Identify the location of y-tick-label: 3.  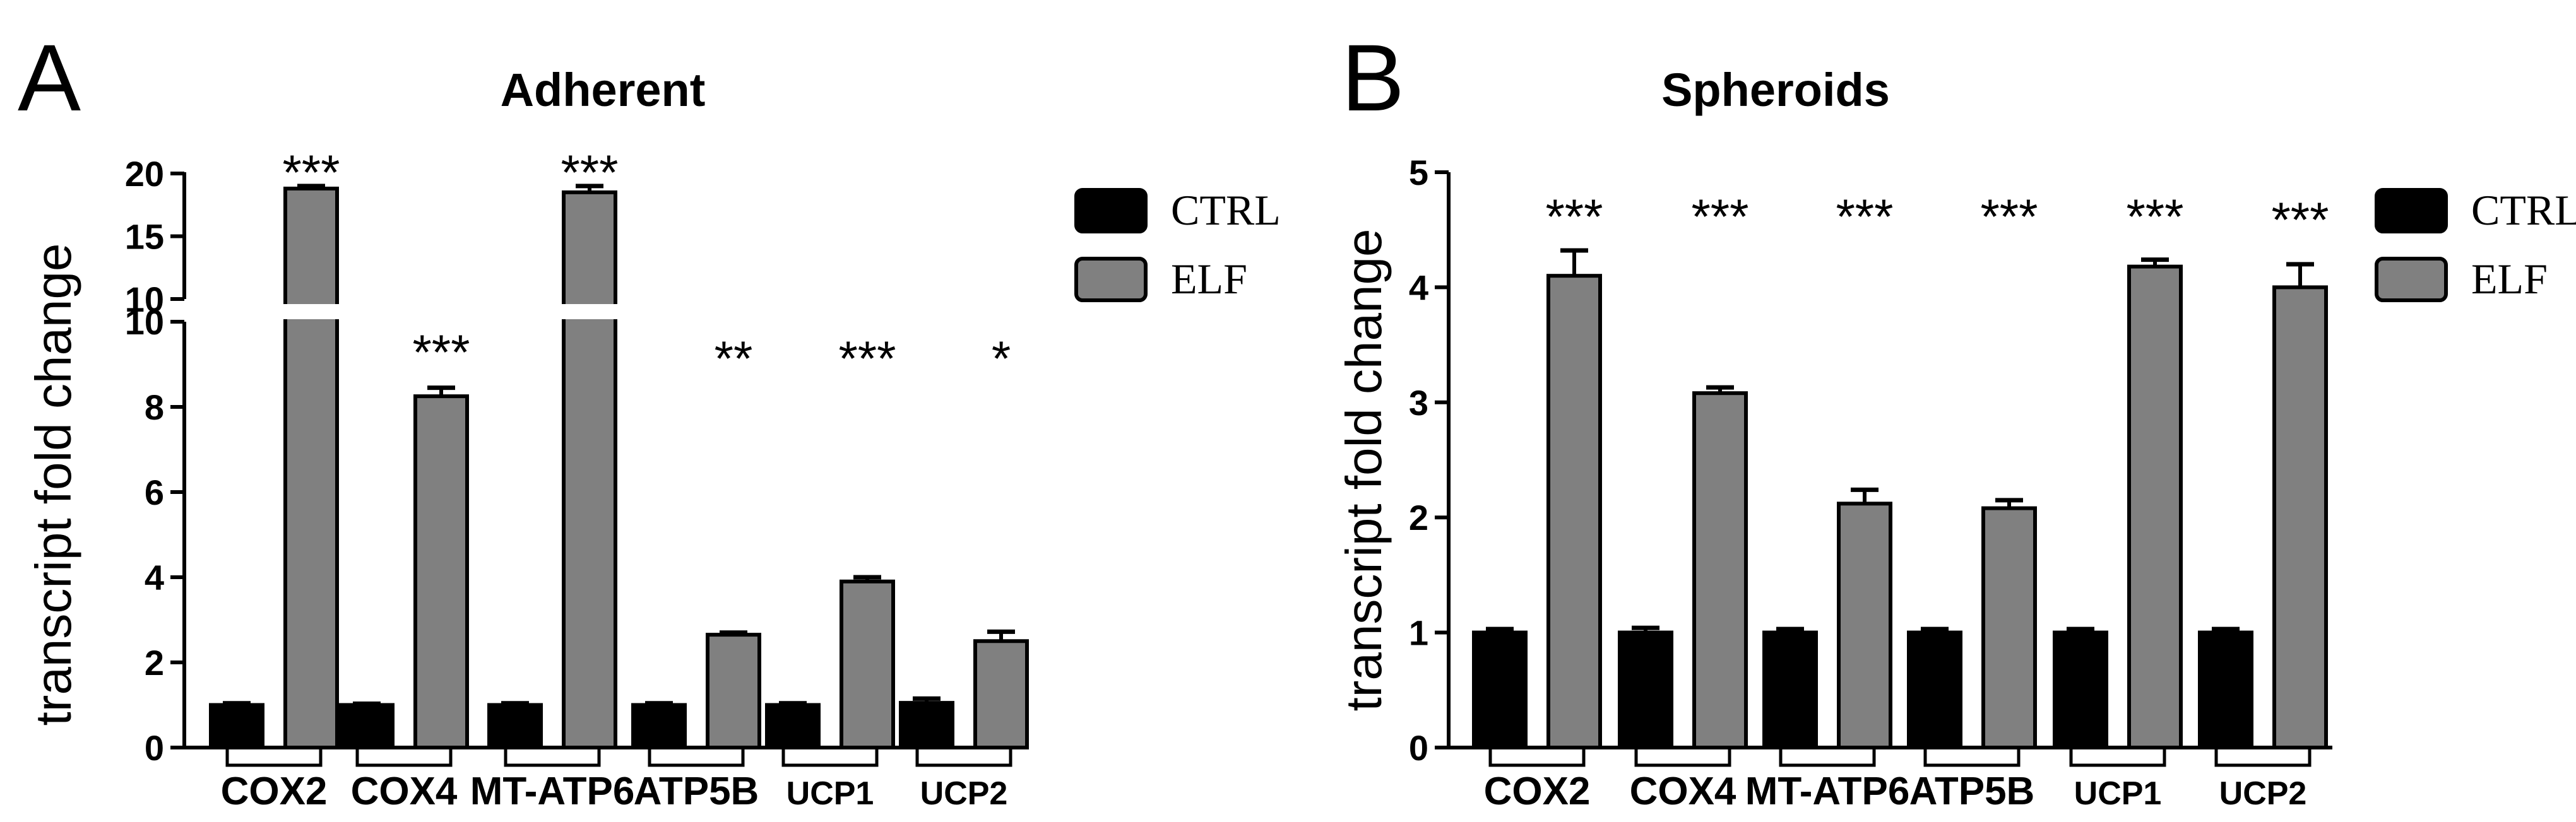
(1419, 403).